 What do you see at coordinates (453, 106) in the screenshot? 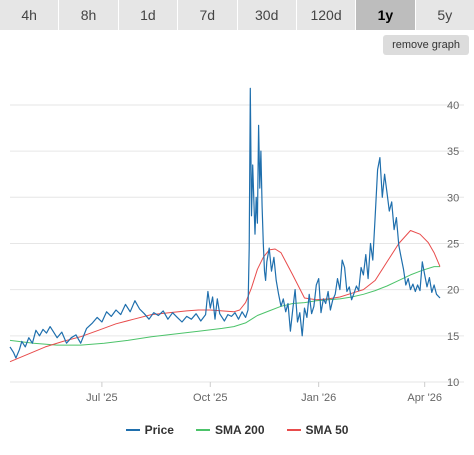
I see `y-tick-label: 40` at bounding box center [453, 106].